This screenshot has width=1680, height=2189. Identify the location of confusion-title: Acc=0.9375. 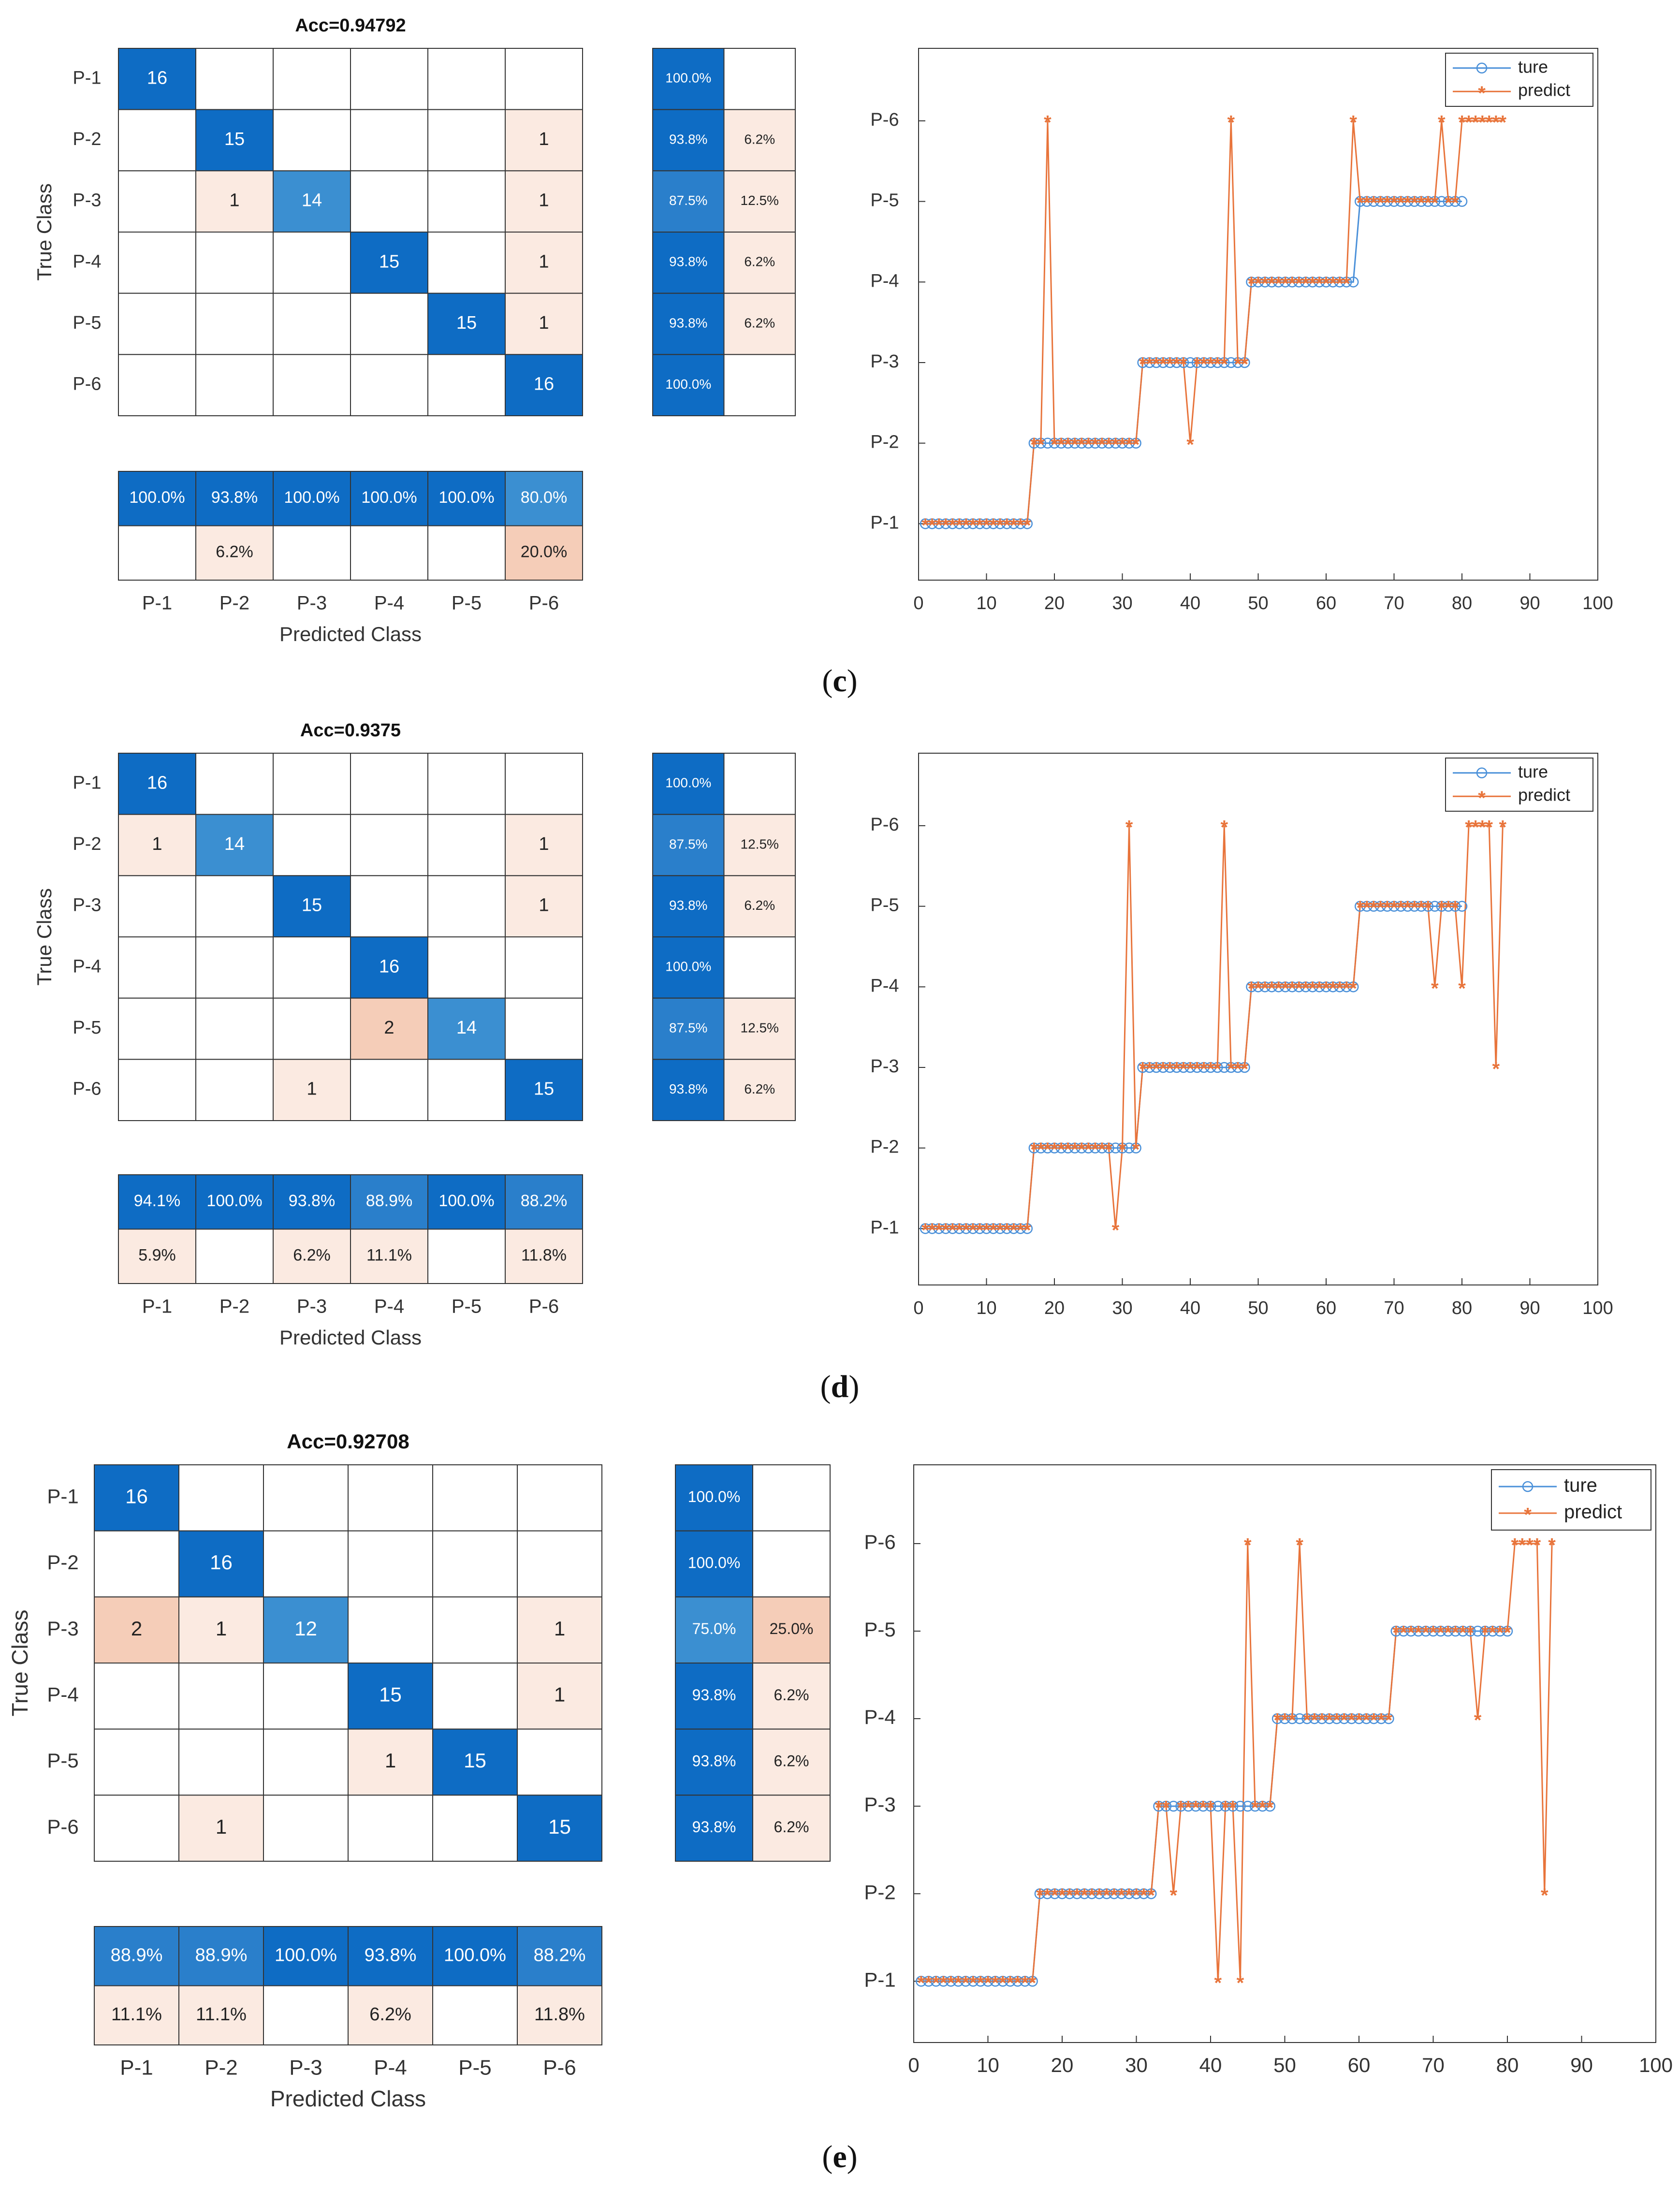
(350, 730).